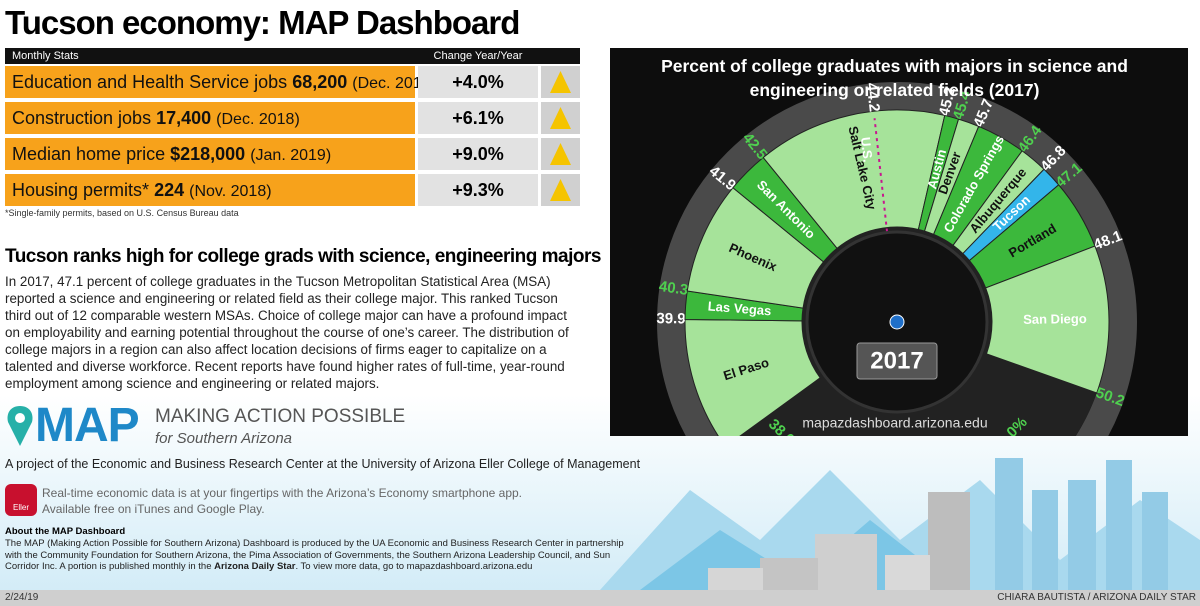 This screenshot has height=606, width=1200. I want to click on stat-name: Median home price, so click(89, 154).